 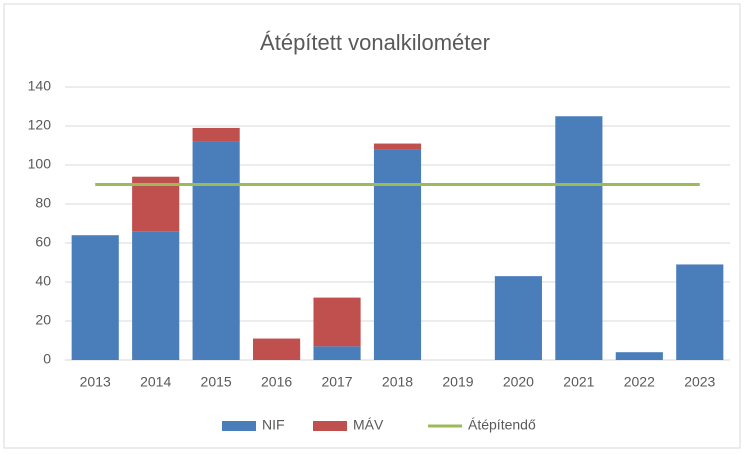 I want to click on legend-label: MÁV, so click(x=368, y=425).